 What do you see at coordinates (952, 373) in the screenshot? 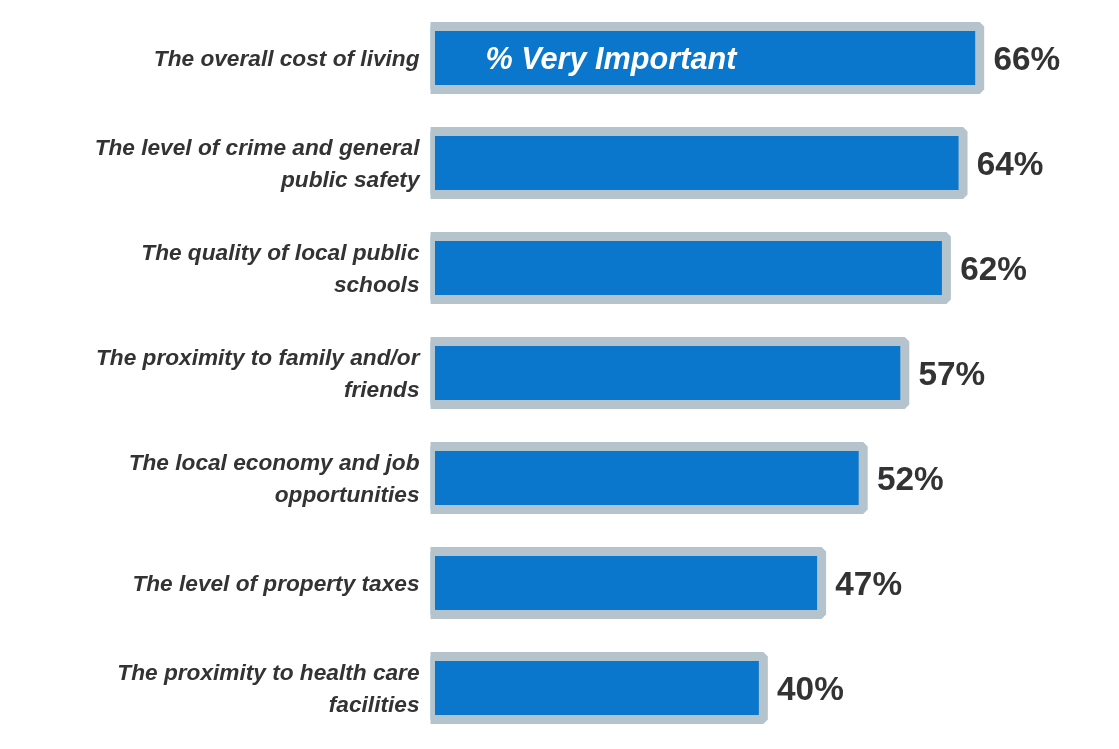
I see `data-label: 57%` at bounding box center [952, 373].